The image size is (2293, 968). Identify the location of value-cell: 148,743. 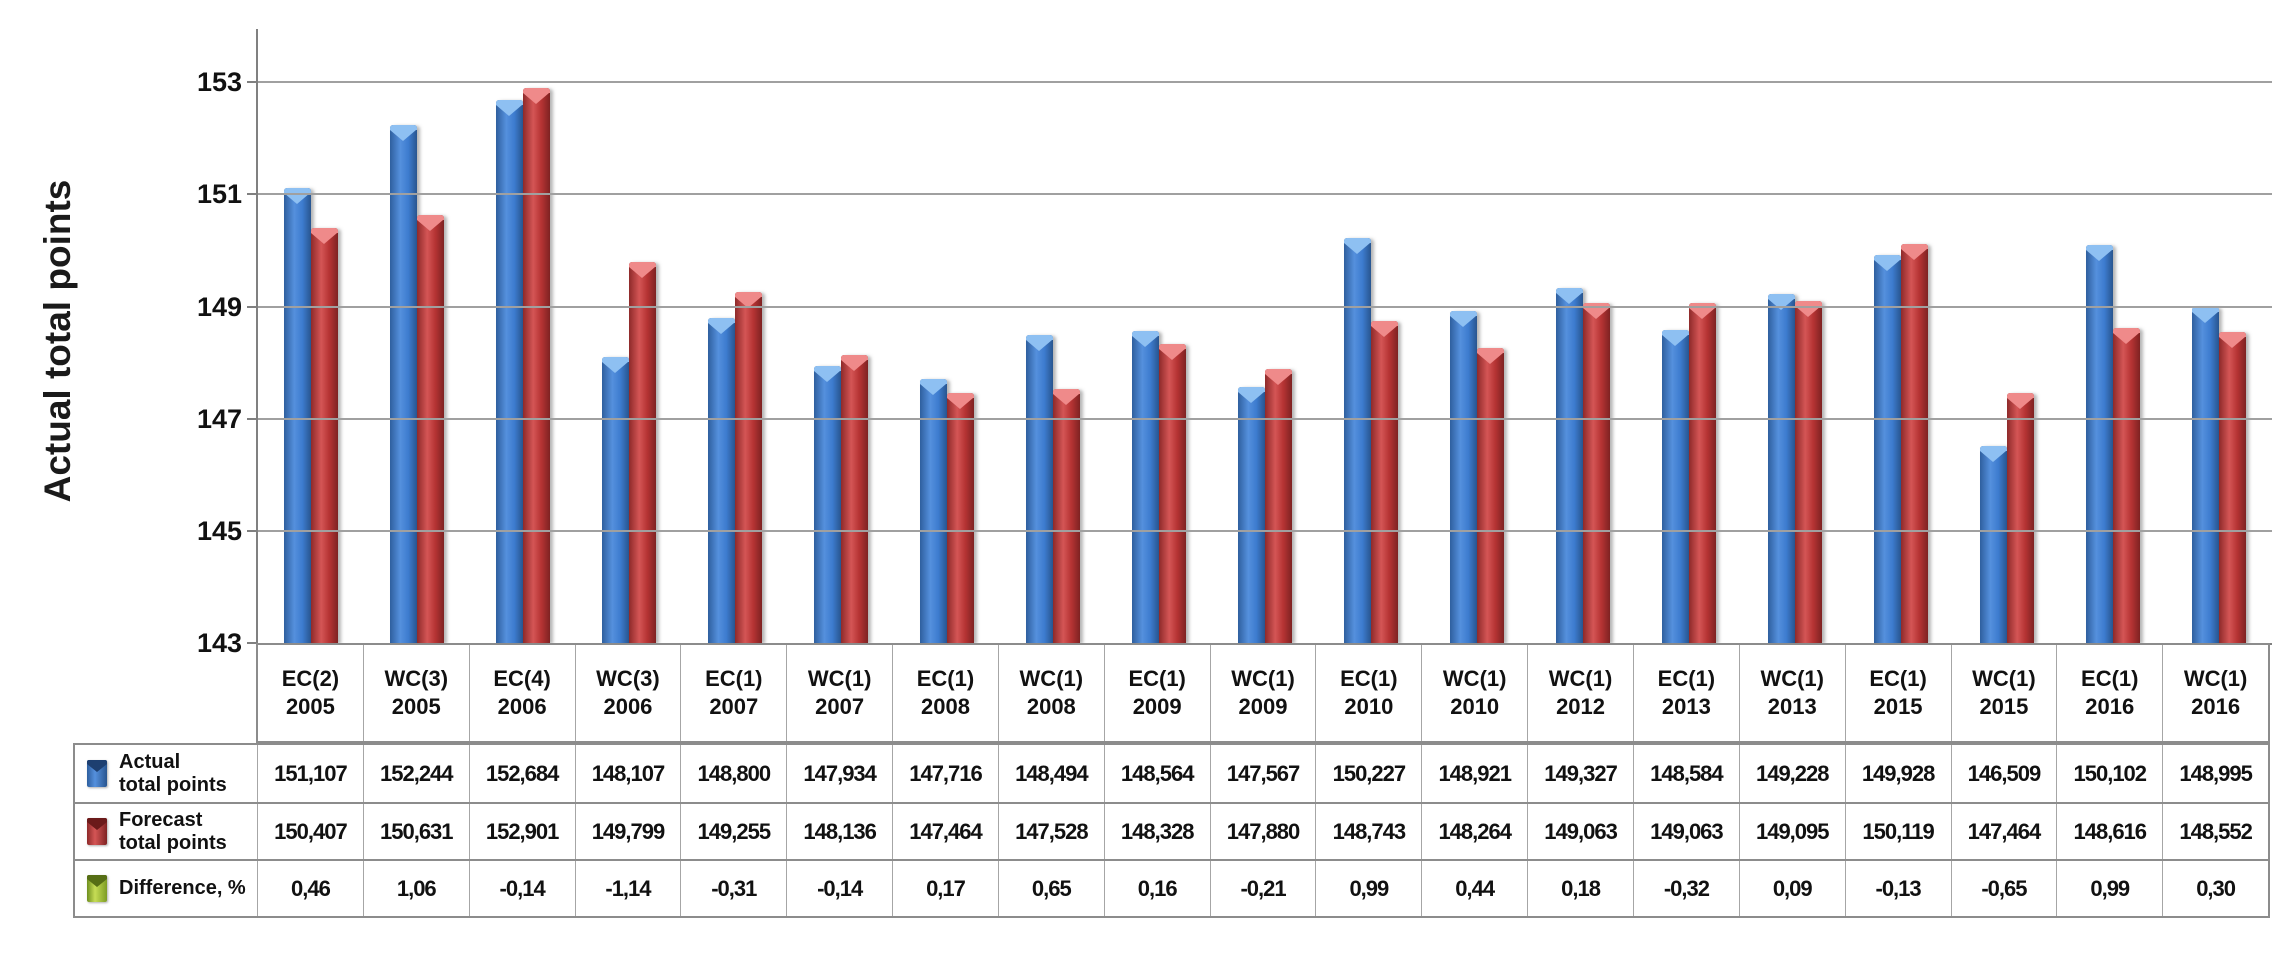
(1369, 831).